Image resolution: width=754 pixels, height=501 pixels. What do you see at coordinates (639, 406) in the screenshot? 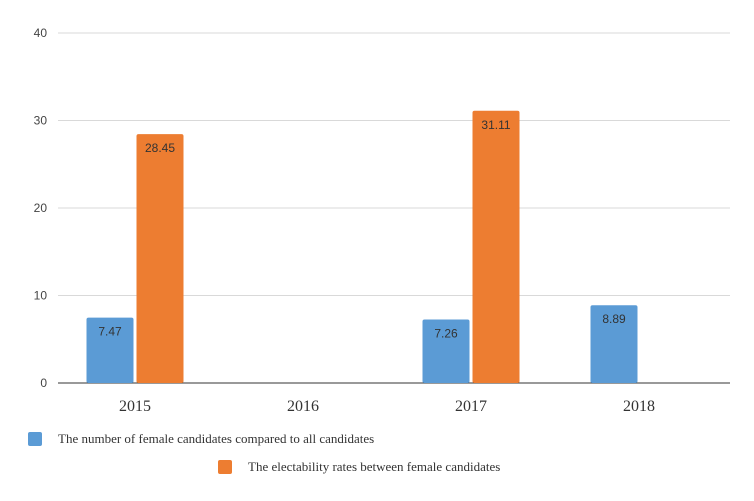
I see `x-tick-label: 2018` at bounding box center [639, 406].